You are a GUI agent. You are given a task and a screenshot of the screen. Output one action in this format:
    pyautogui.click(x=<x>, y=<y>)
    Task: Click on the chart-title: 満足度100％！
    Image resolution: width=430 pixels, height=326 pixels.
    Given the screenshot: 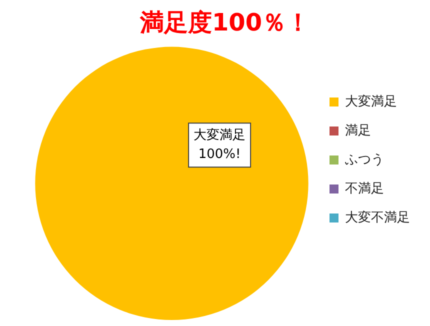 What is the action you would take?
    pyautogui.click(x=224, y=22)
    